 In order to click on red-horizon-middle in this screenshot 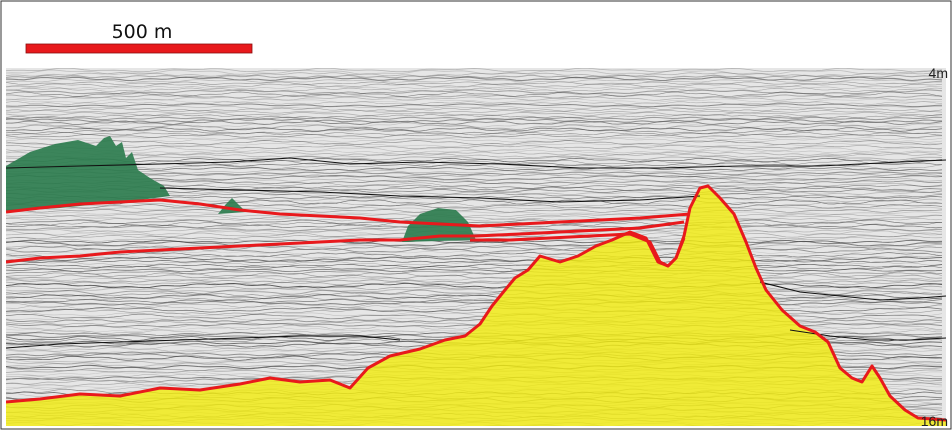, I will do `click(345, 242)`.